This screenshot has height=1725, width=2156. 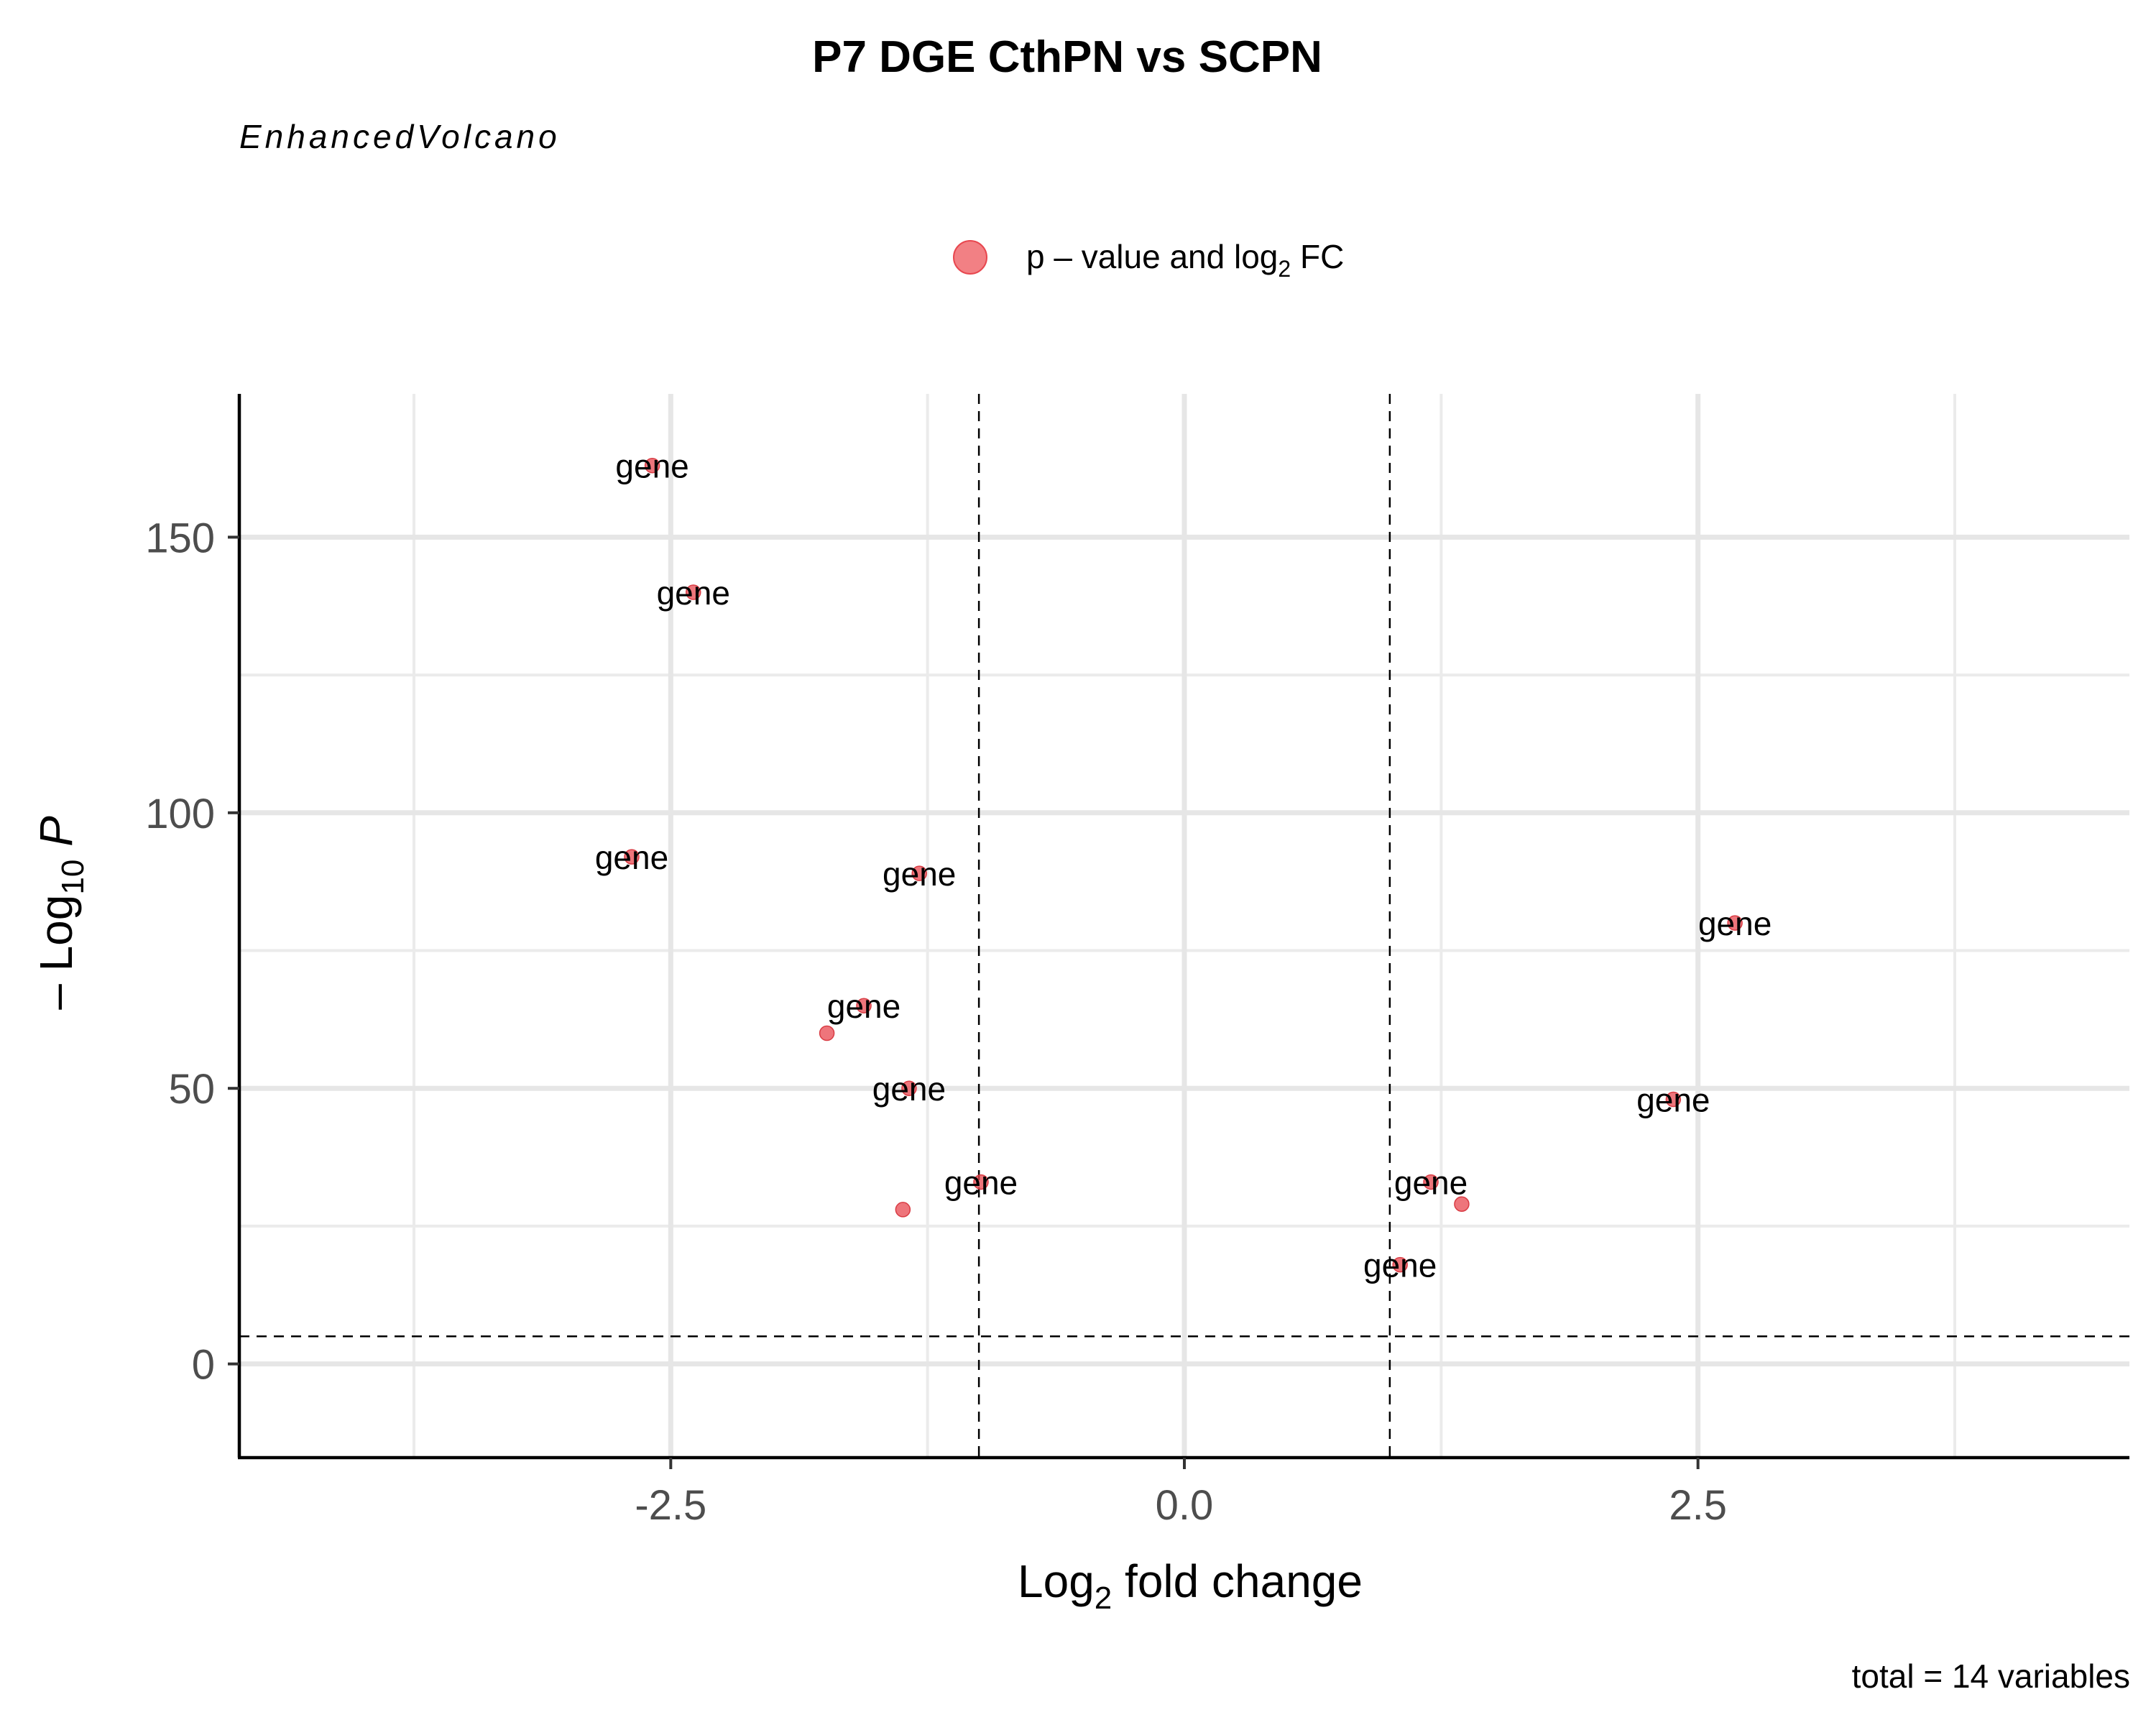 I want to click on y-axis-title: – Log10 P, so click(x=60, y=913).